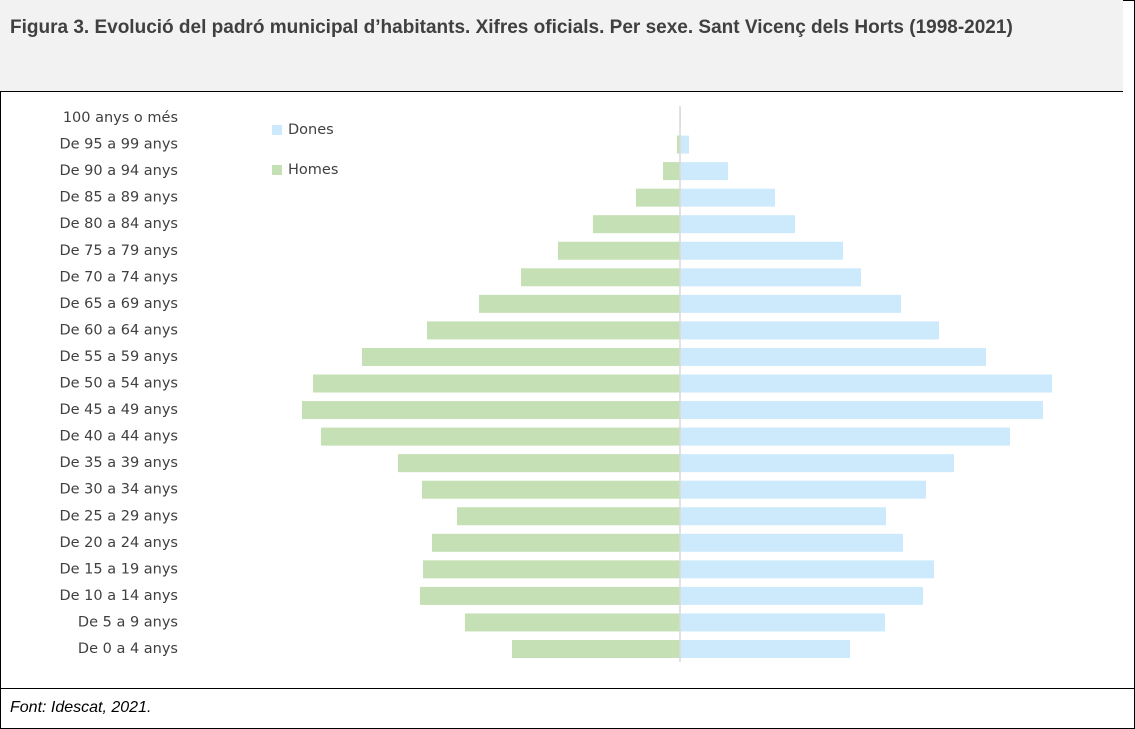  Describe the element at coordinates (118, 437) in the screenshot. I see `category-label: De 40 a 44 anys` at that location.